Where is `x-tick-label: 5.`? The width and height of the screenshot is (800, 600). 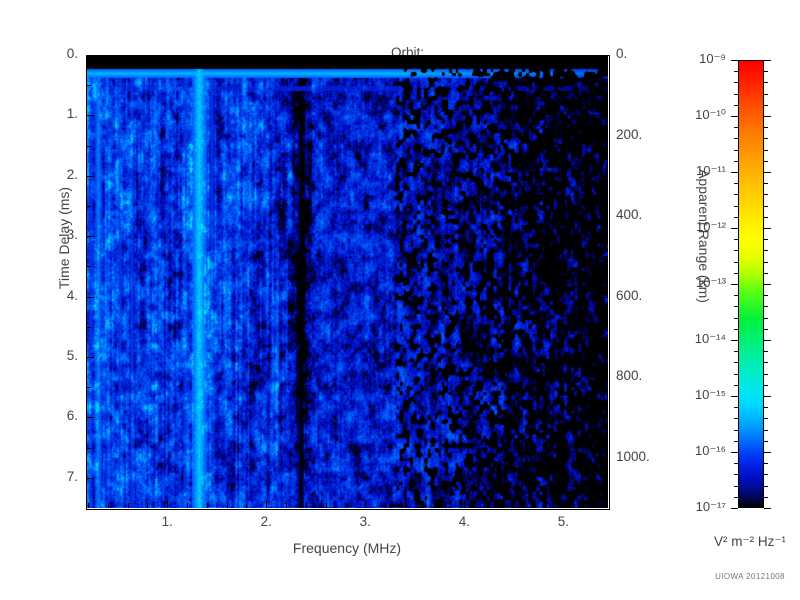
x-tick-label: 5. is located at coordinates (563, 521).